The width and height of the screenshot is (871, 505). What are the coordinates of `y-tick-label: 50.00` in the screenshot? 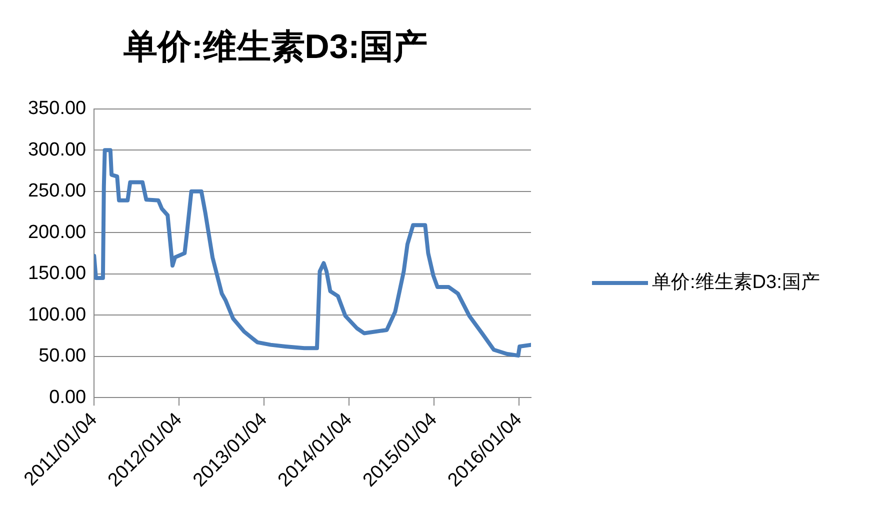 It's located at (62, 356).